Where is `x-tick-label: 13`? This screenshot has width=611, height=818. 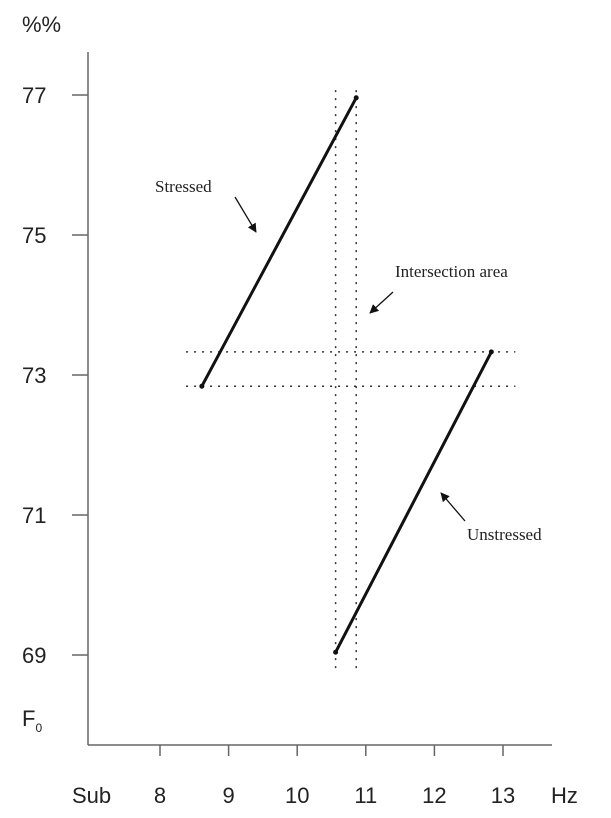 x-tick-label: 13 is located at coordinates (503, 795).